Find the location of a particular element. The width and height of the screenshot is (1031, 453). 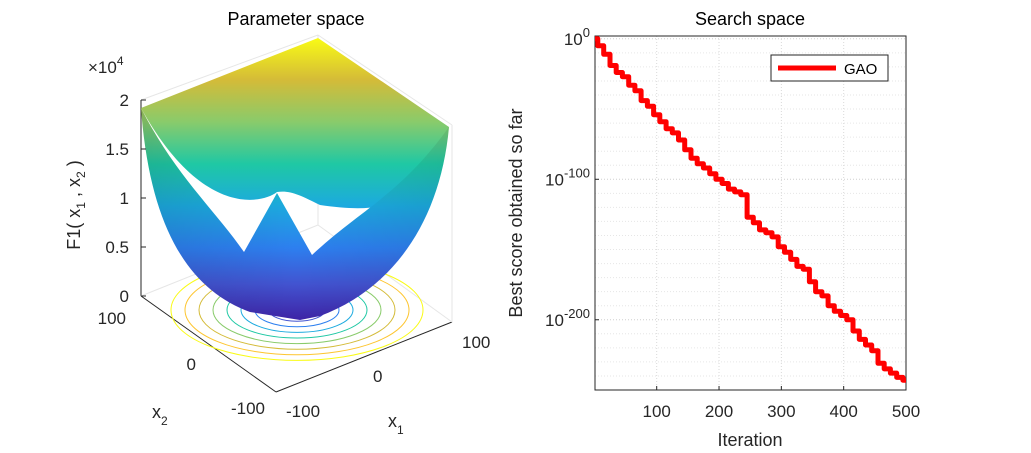

z-tick-label: 1.5 is located at coordinates (117, 149).